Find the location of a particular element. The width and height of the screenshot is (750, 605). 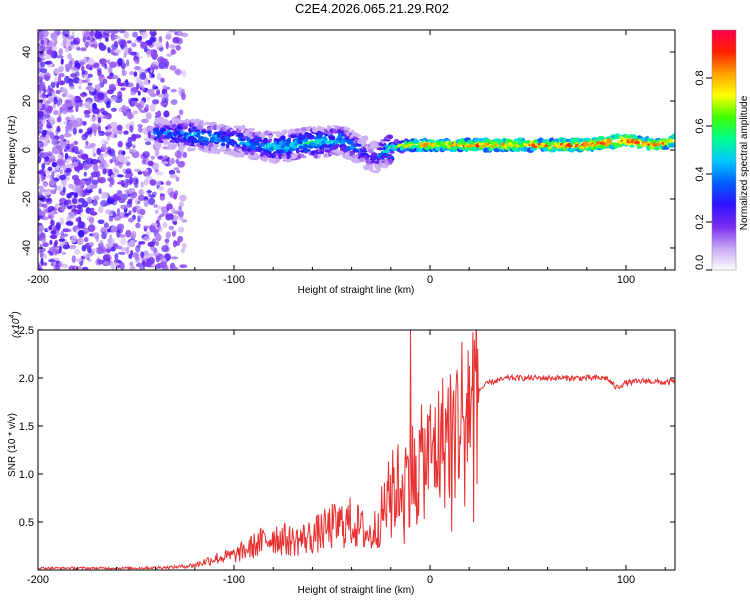

colorbar-label: Normalized spectral amplitude is located at coordinates (744, 162).